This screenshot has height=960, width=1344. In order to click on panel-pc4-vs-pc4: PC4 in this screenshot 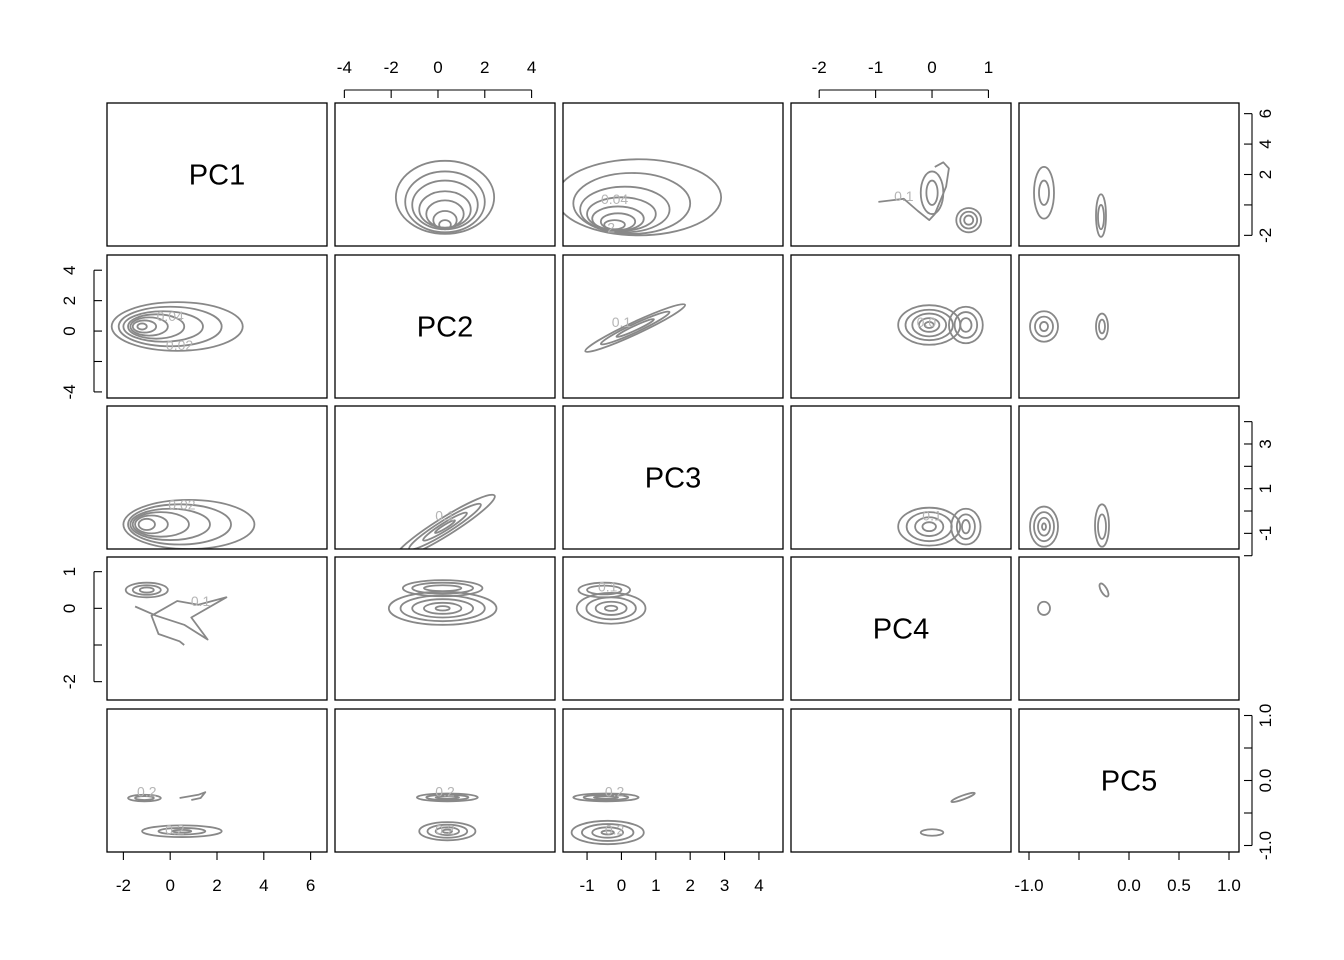, I will do `click(901, 628)`.